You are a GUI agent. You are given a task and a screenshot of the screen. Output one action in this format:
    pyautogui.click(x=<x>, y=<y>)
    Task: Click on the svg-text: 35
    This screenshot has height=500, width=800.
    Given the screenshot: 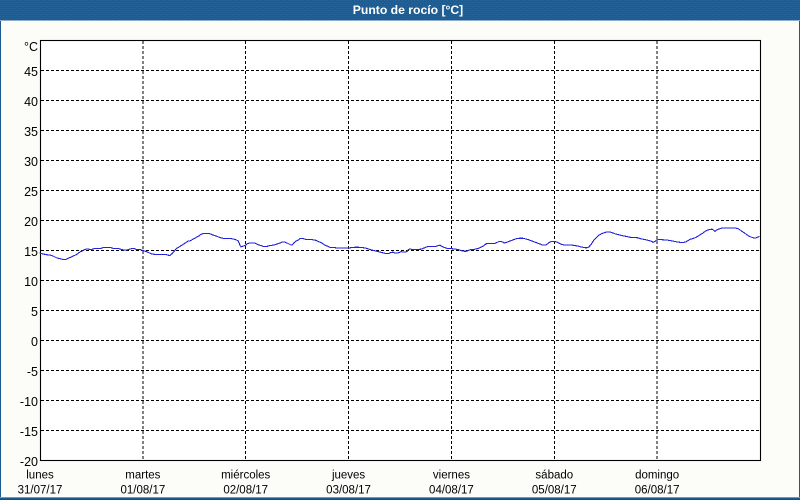 What is the action you would take?
    pyautogui.click(x=31, y=132)
    